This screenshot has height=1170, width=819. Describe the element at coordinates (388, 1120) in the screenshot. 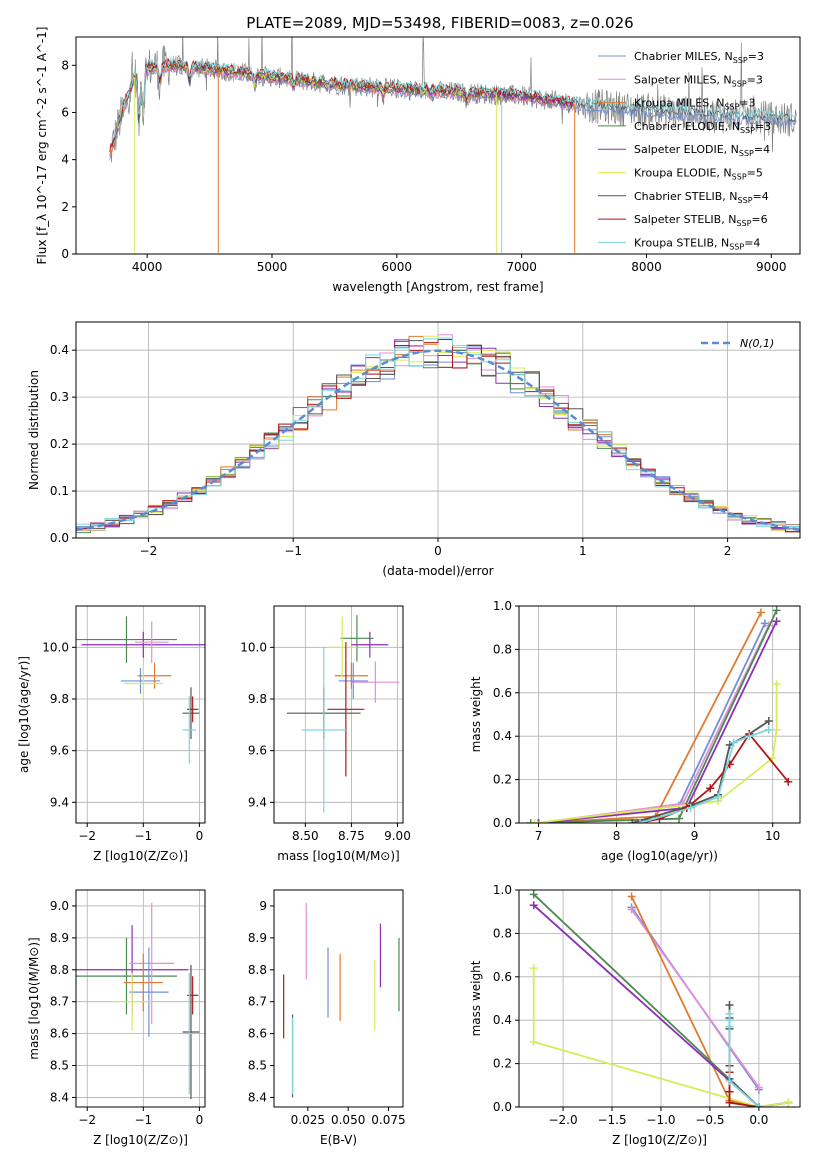

I see `x-tick-label: 0.075` at that location.